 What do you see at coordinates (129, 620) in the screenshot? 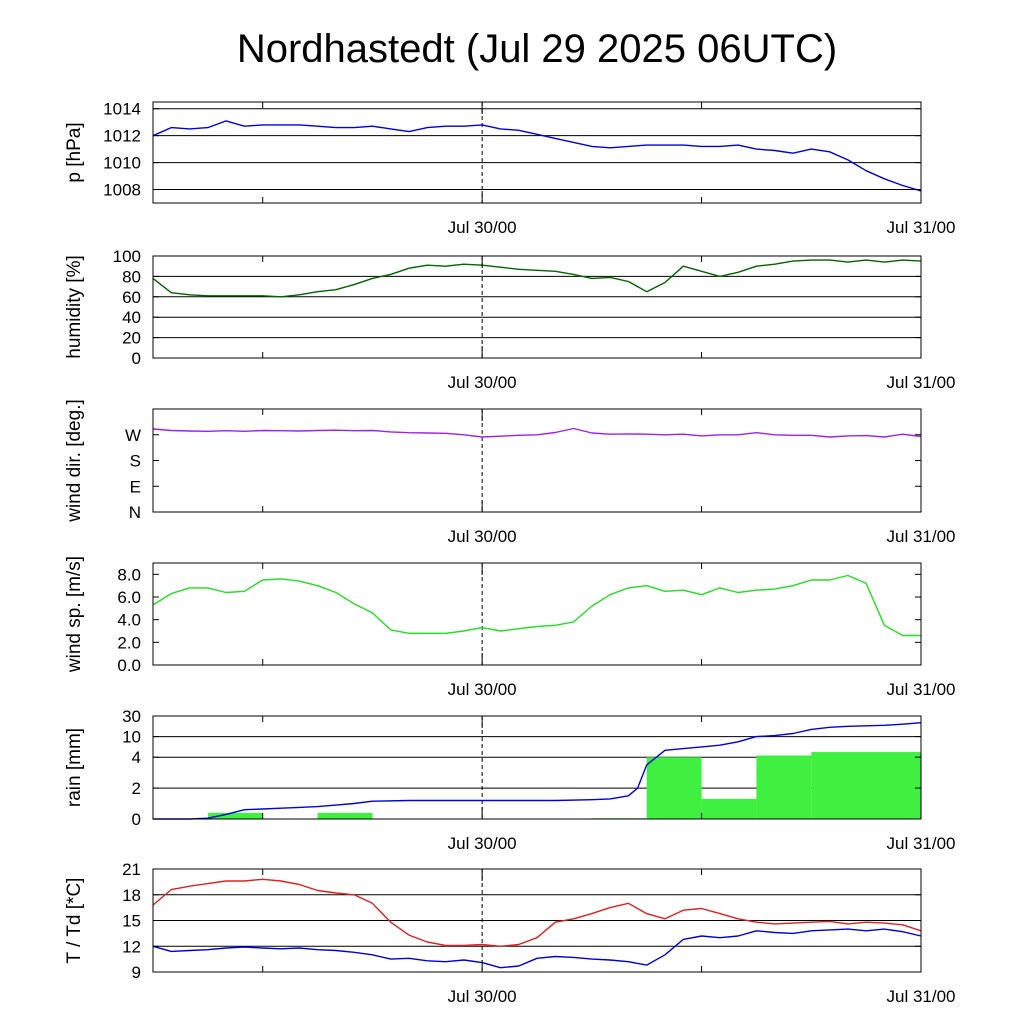
I see `y-tick-label: 4.0` at bounding box center [129, 620].